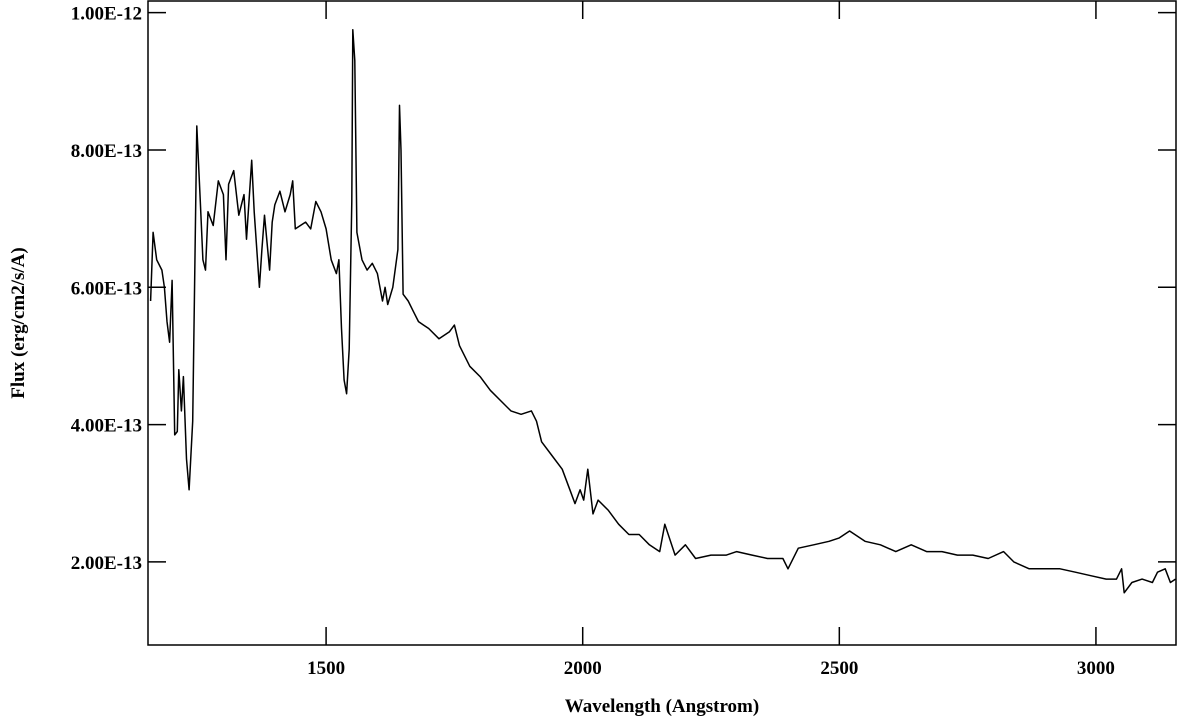 This screenshot has height=726, width=1179. What do you see at coordinates (106, 14) in the screenshot?
I see `y-tick-label: 1.00E-12` at bounding box center [106, 14].